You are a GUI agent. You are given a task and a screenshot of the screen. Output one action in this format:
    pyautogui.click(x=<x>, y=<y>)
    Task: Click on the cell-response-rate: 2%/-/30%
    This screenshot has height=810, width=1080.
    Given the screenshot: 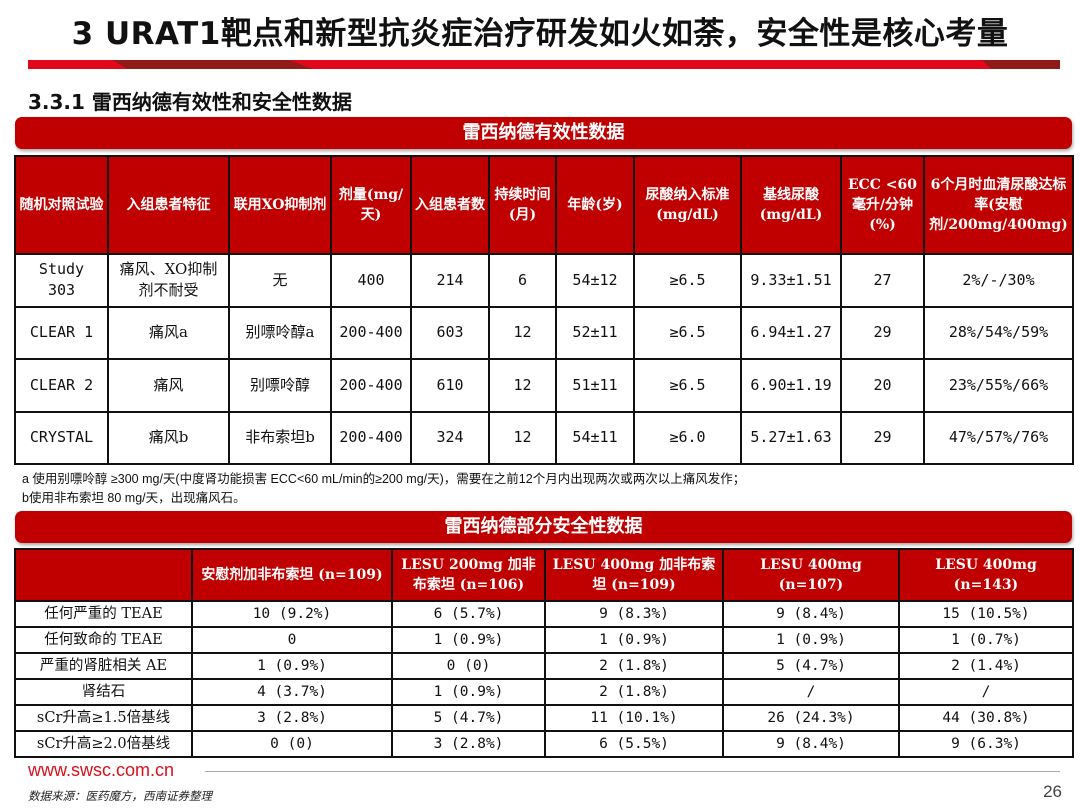 What is the action you would take?
    pyautogui.click(x=998, y=280)
    